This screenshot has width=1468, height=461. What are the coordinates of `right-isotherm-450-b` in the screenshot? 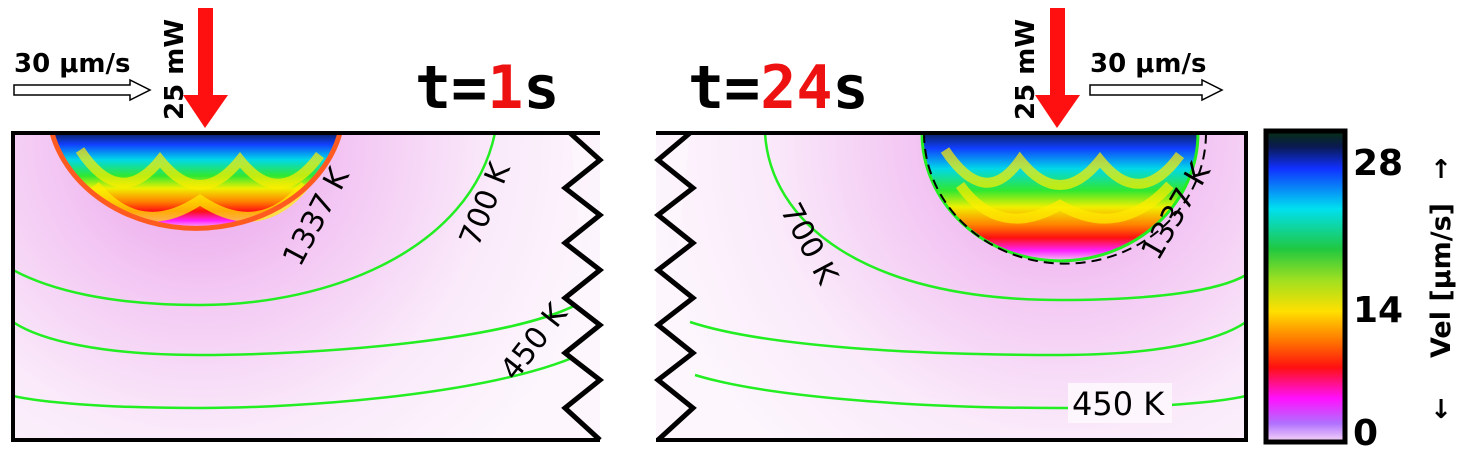 It's located at (970, 391).